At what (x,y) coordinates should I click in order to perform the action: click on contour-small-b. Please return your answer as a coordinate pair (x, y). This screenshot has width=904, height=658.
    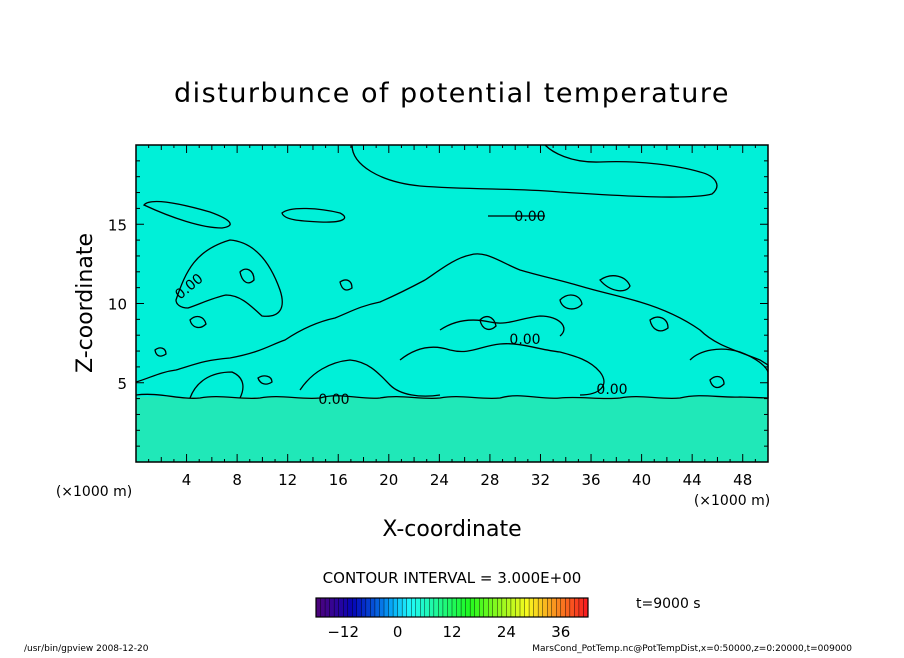
    Looking at the image, I should click on (571, 302).